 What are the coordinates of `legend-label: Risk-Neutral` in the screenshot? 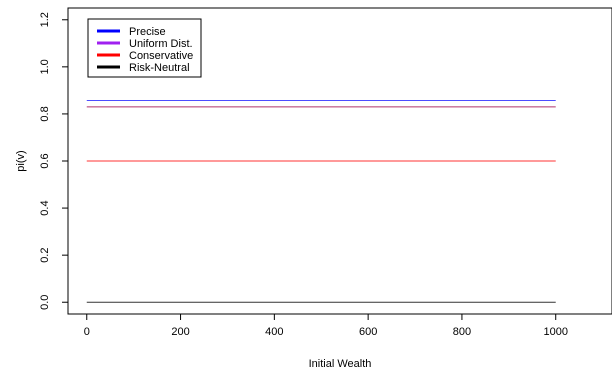 It's located at (159, 68).